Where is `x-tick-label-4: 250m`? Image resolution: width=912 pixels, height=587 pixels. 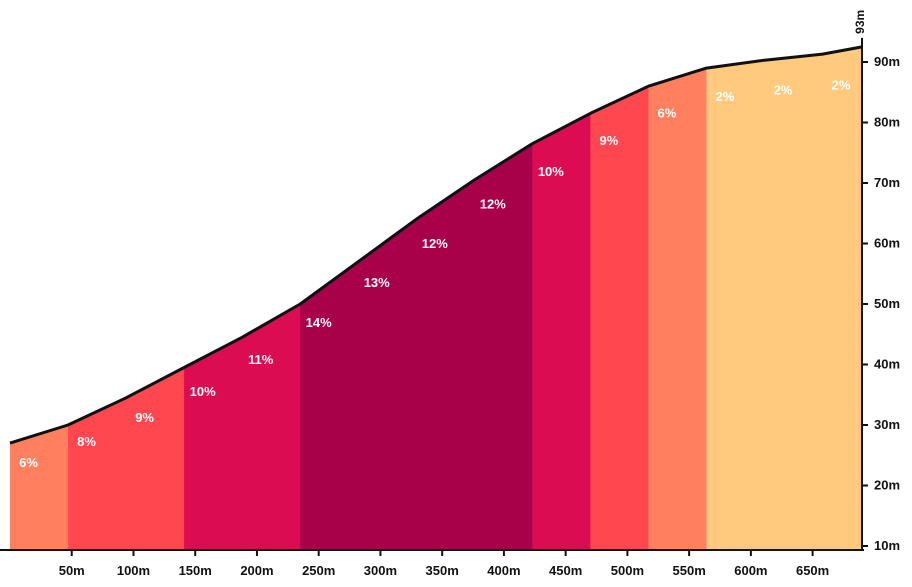 x-tick-label-4: 250m is located at coordinates (318, 570).